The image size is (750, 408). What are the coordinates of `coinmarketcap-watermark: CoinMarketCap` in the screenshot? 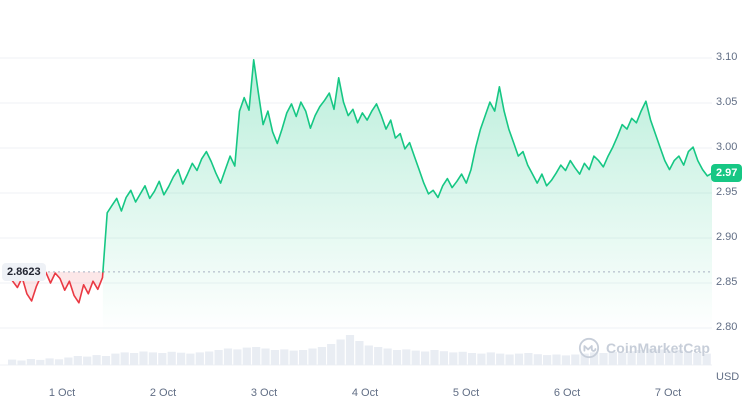 It's located at (644, 348).